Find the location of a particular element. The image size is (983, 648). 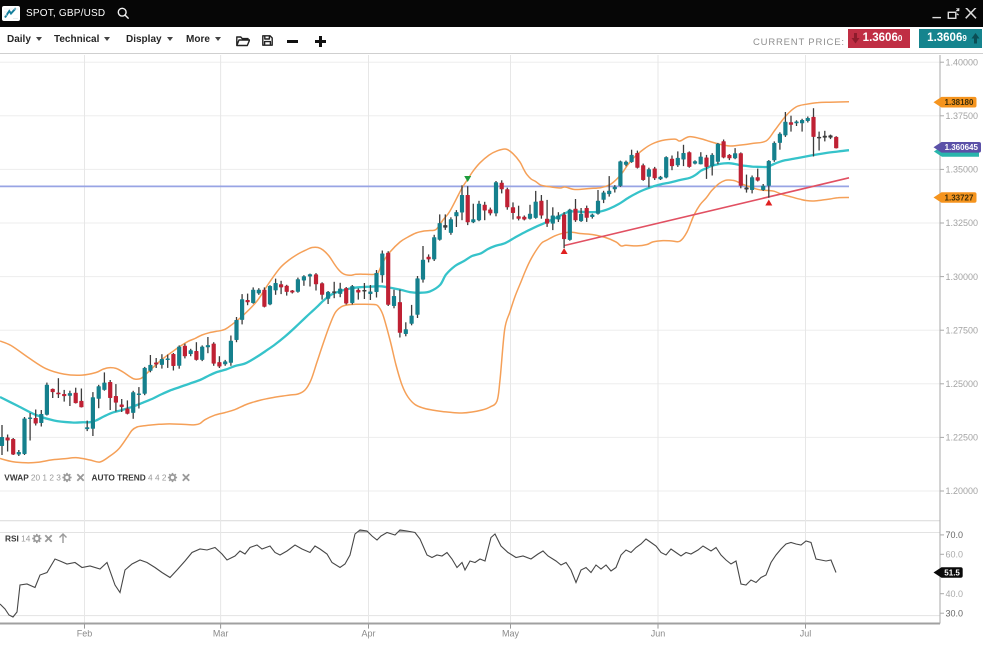

svg-text: Jun is located at coordinates (658, 634).